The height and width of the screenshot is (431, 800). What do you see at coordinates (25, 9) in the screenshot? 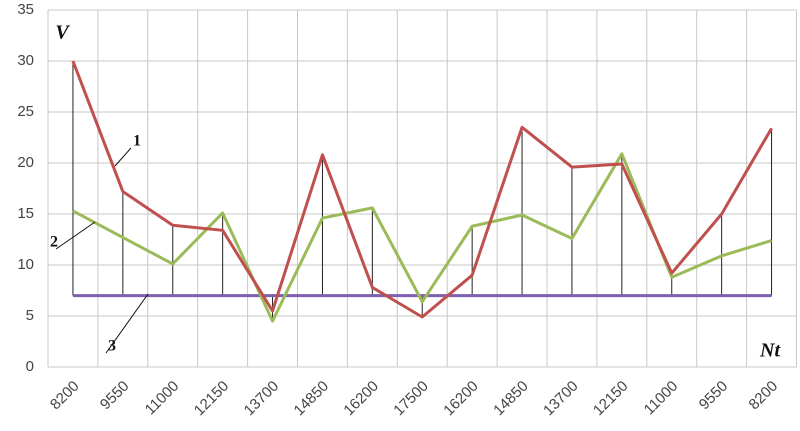
I see `y-tick-label: 35` at bounding box center [25, 9].